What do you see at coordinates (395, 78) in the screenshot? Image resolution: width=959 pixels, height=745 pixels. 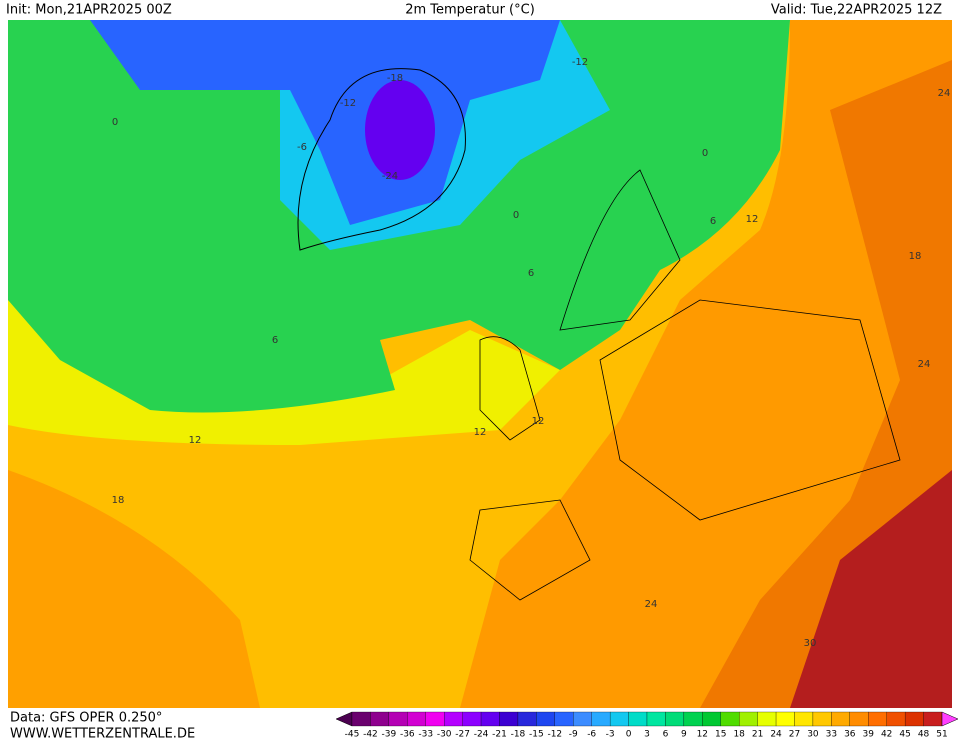 I see `contour-label: -18` at bounding box center [395, 78].